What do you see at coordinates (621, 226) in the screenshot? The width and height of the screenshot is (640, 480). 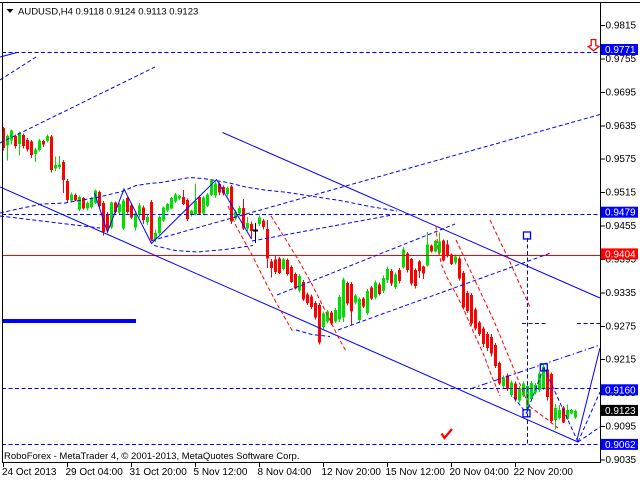 I see `svg-text: 0.9455` at bounding box center [621, 226].